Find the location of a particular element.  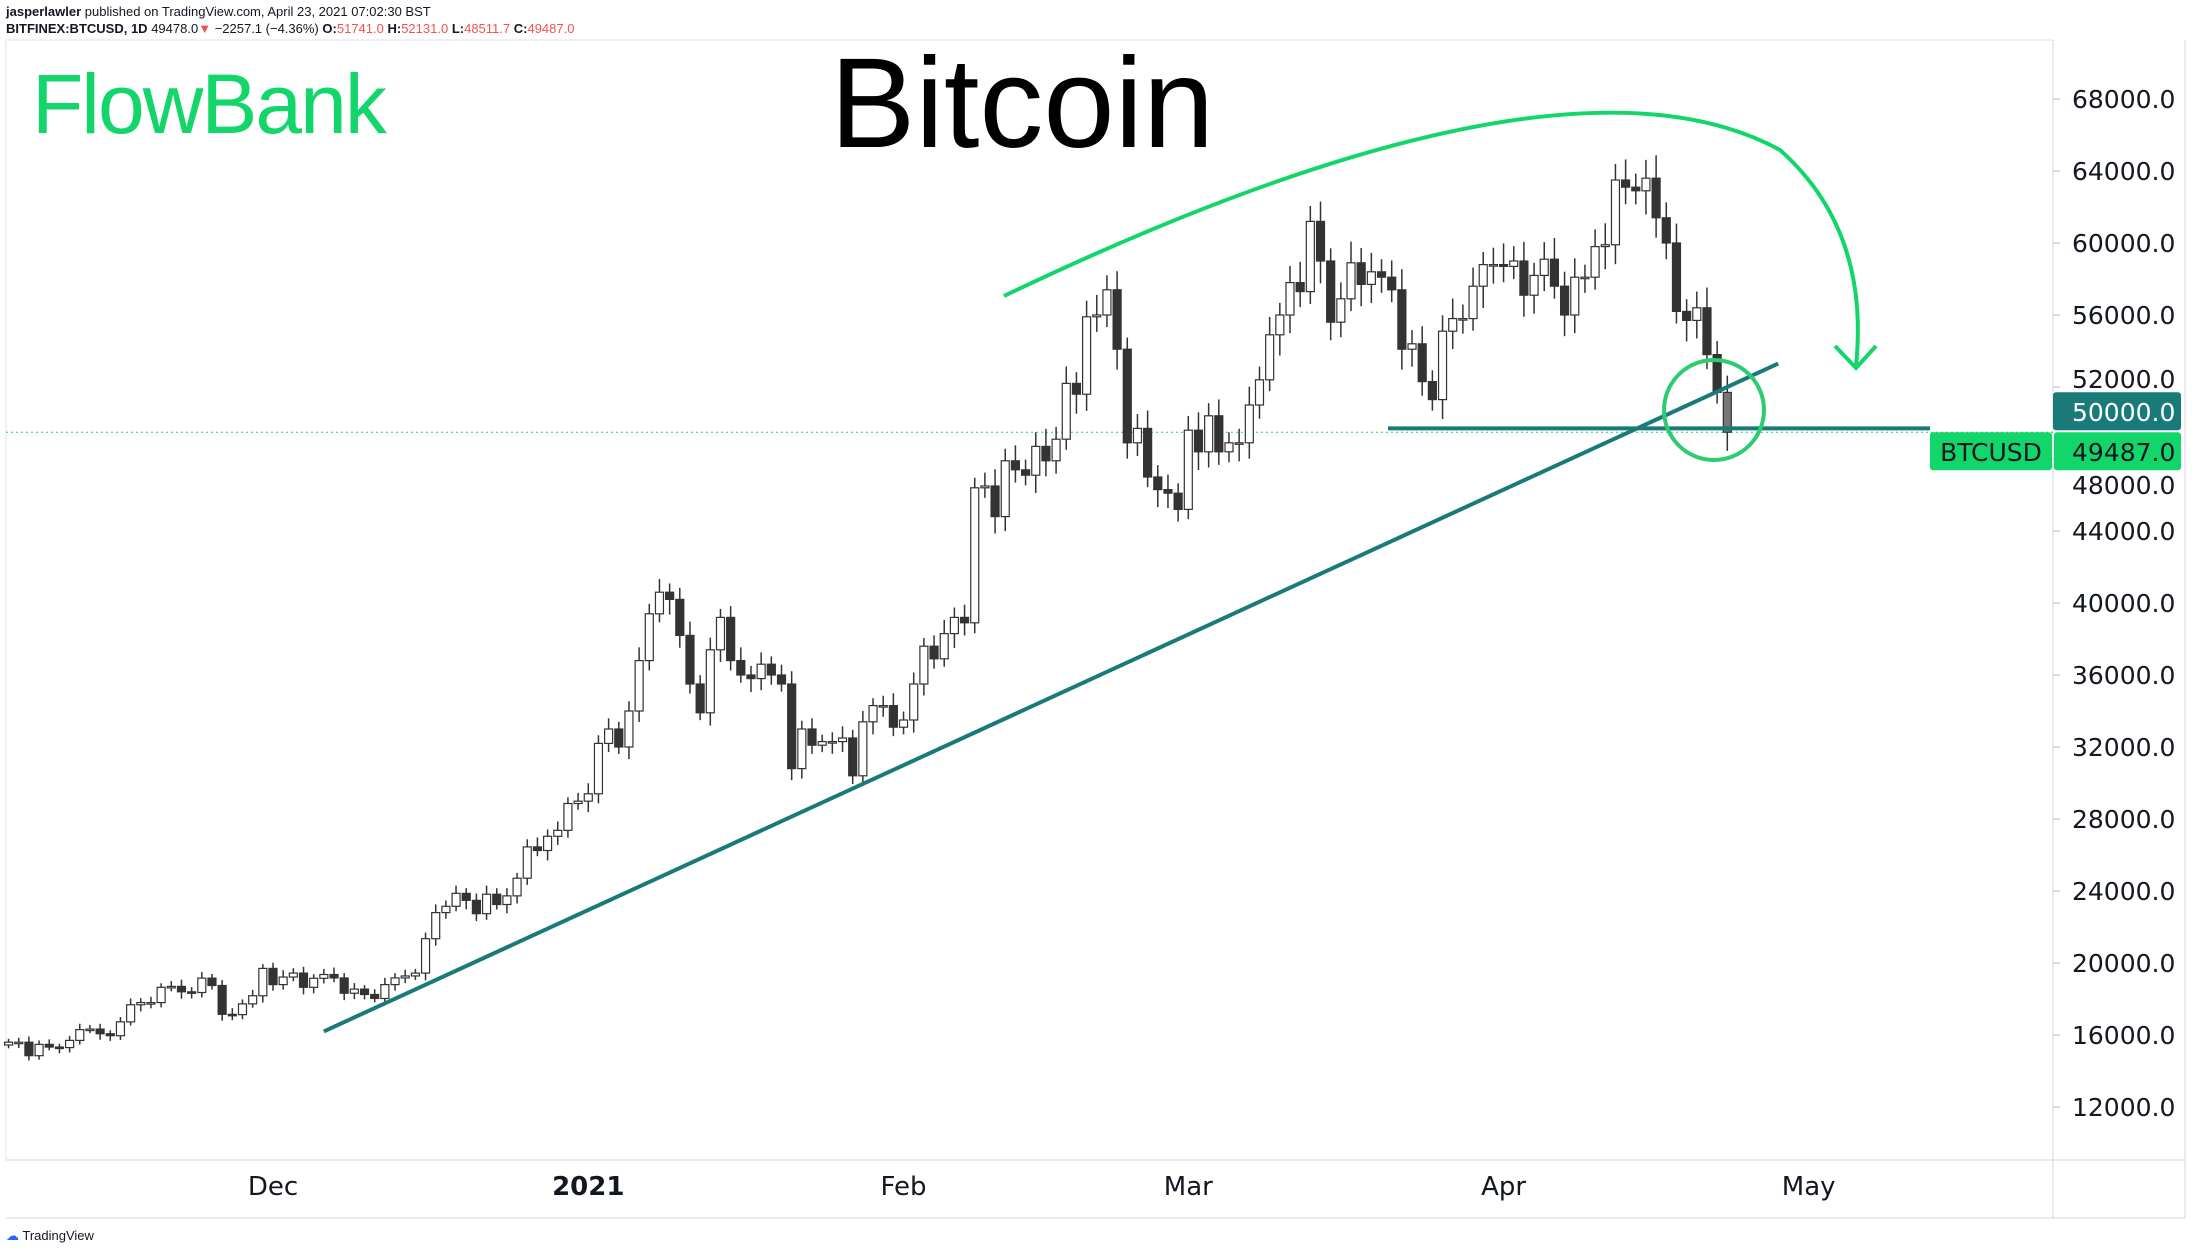

highlight-circle is located at coordinates (1714, 410).